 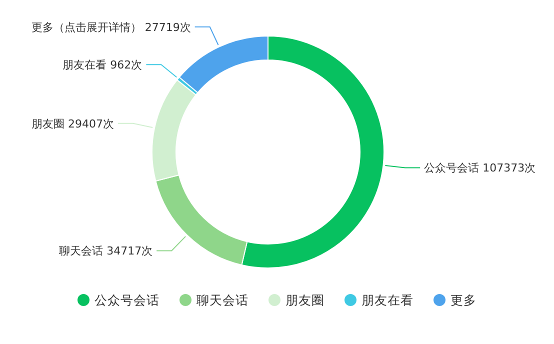 I want to click on data-label: 公众号会话 107373次, so click(x=480, y=168).